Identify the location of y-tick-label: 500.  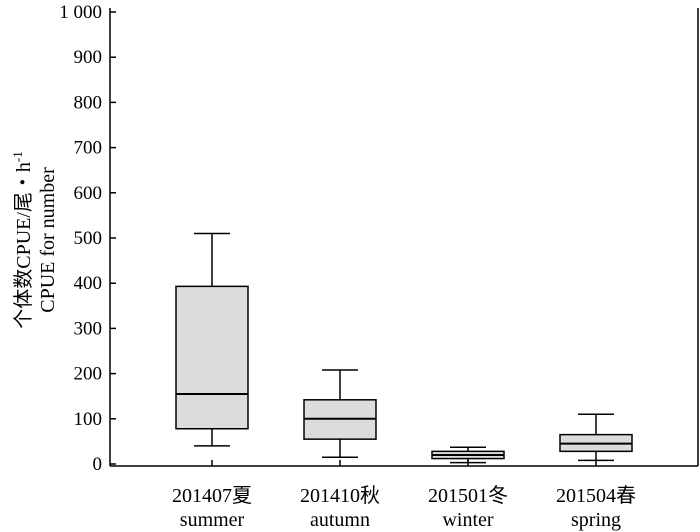
(88, 238).